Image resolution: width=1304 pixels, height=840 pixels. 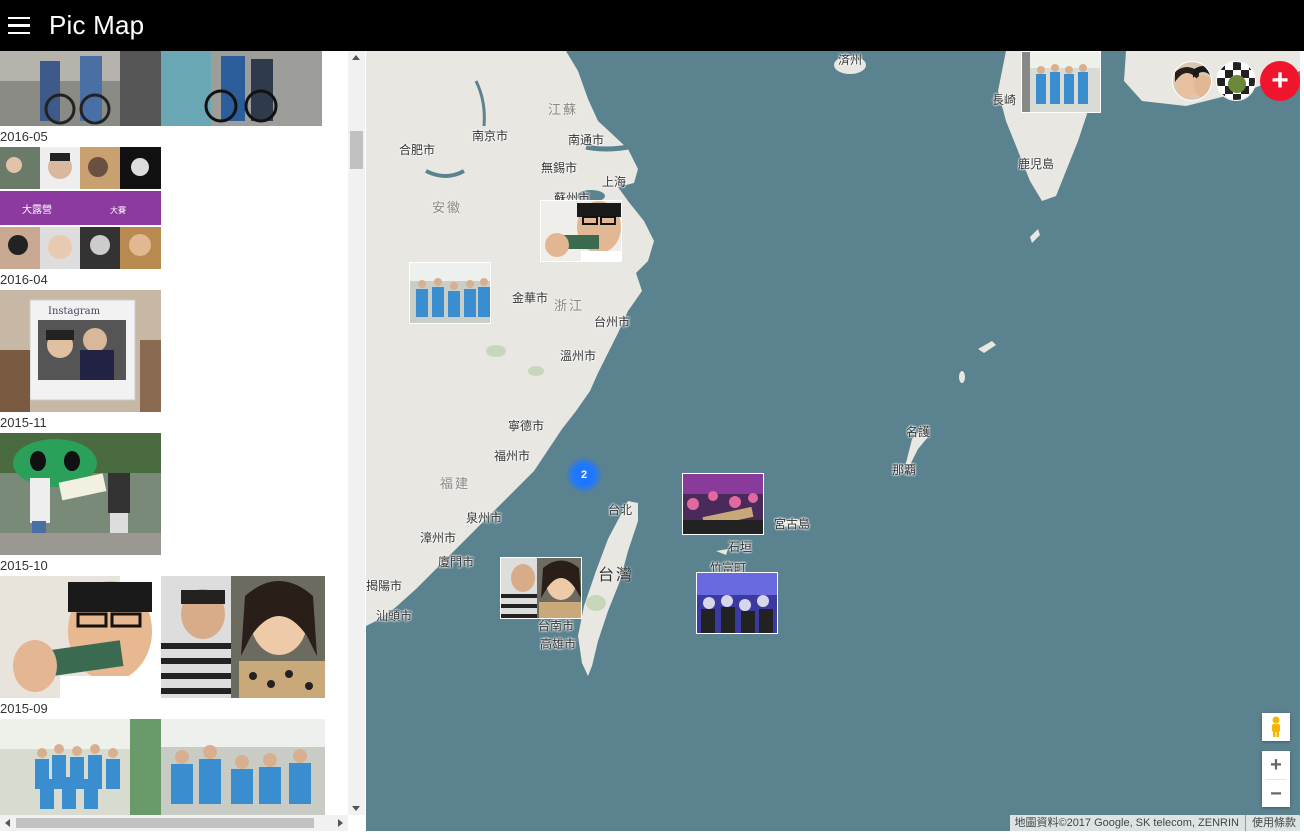 What do you see at coordinates (455, 483) in the screenshot?
I see `region-label: 福建` at bounding box center [455, 483].